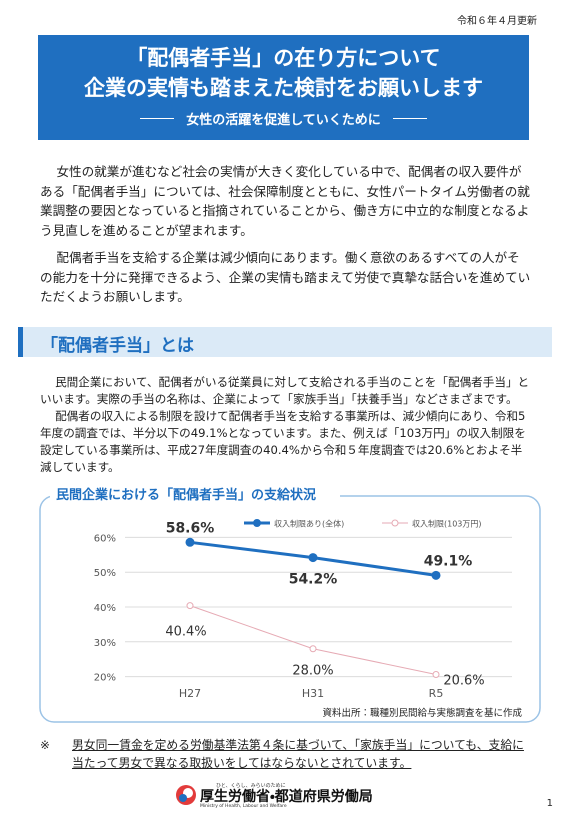 This screenshot has width=567, height=814. What do you see at coordinates (285, 342) in the screenshot?
I see `section-heading-bar: 「配偶者手当」とは` at bounding box center [285, 342].